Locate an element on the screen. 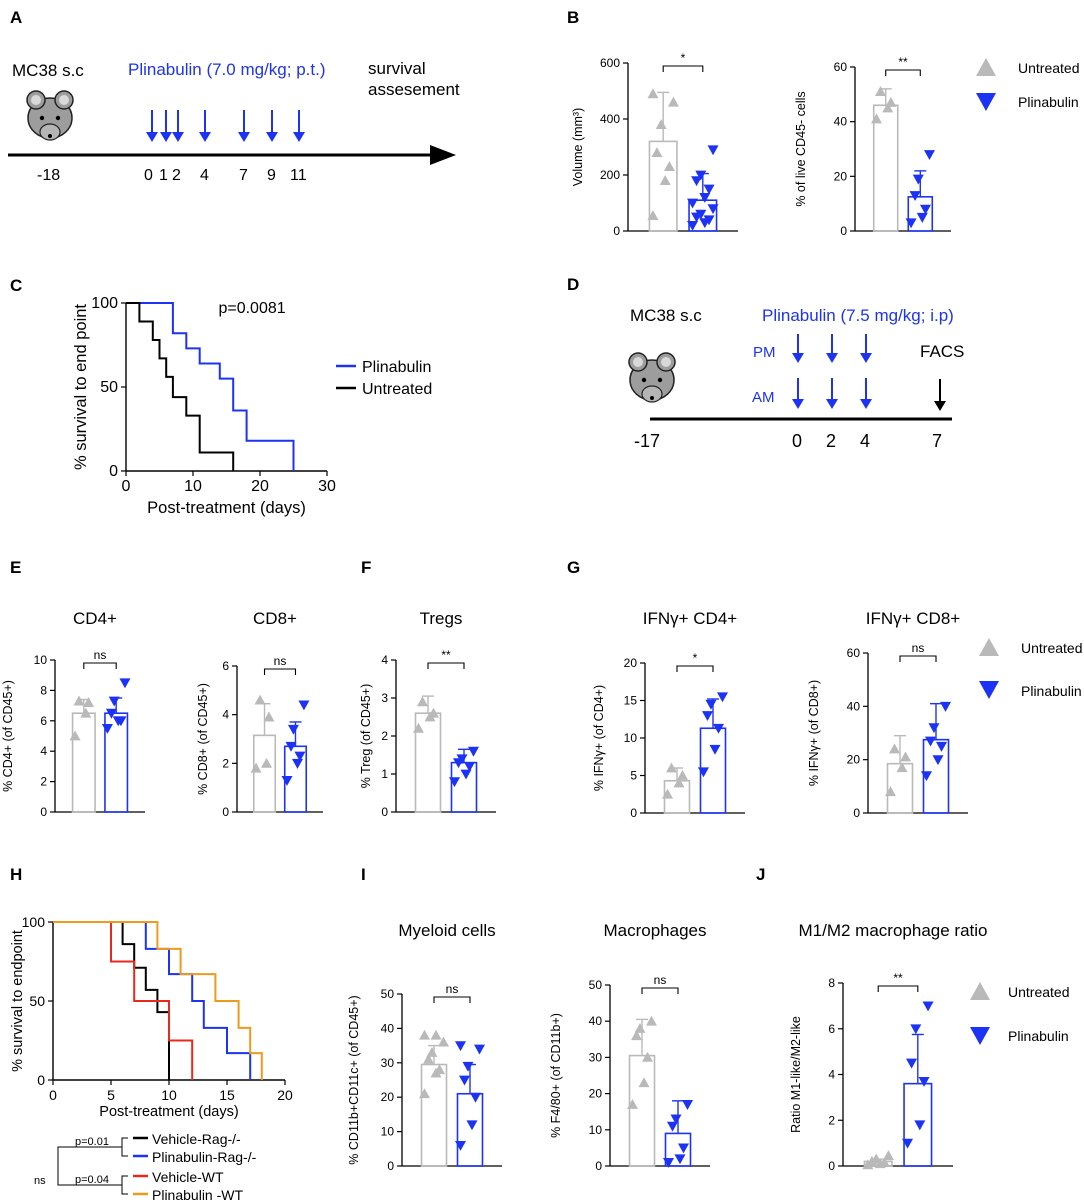 The width and height of the screenshot is (1084, 1204). survival-curve-plinabulin-wt is located at coordinates (158, 1000).